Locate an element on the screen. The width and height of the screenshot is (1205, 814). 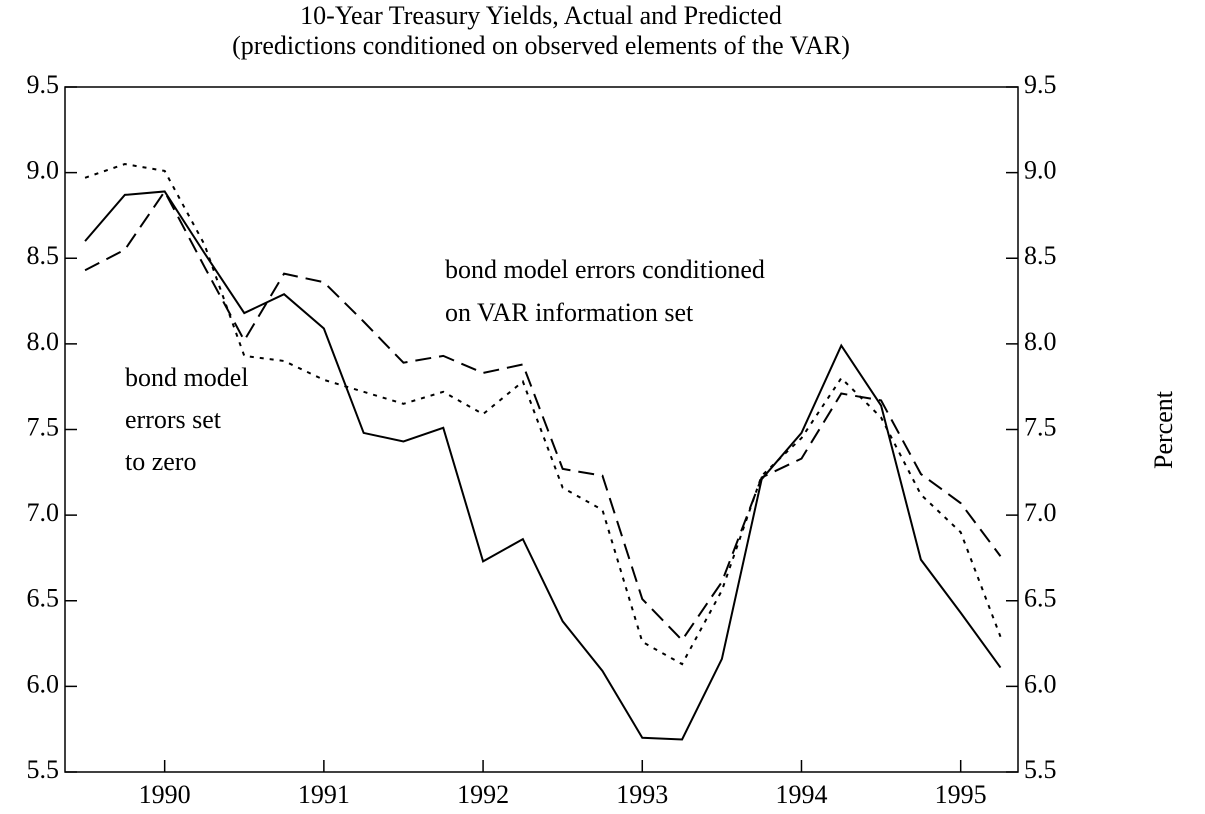
y-tick-label: 9.0 is located at coordinates (43, 170).